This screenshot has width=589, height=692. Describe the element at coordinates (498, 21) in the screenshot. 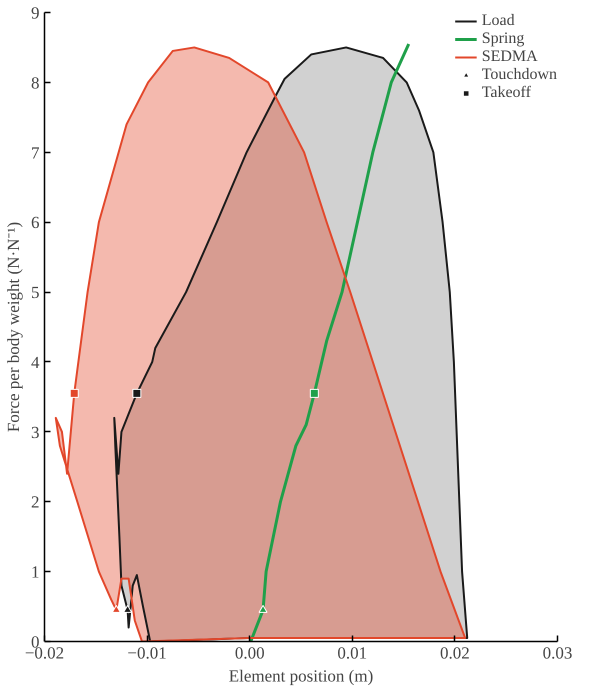

I see `legend-label: Load` at that location.